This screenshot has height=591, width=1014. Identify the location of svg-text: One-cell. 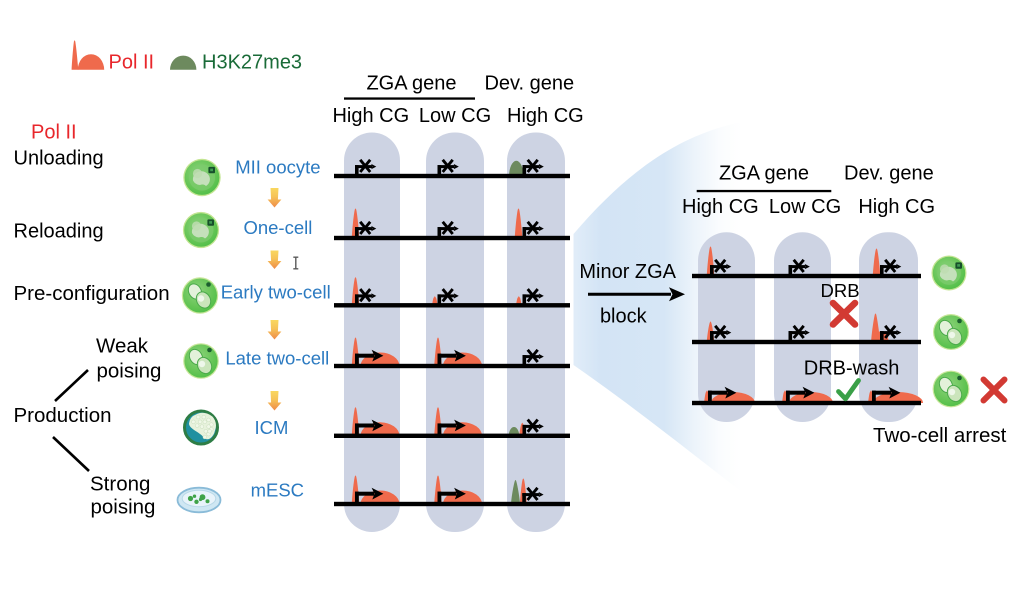
(277, 227).